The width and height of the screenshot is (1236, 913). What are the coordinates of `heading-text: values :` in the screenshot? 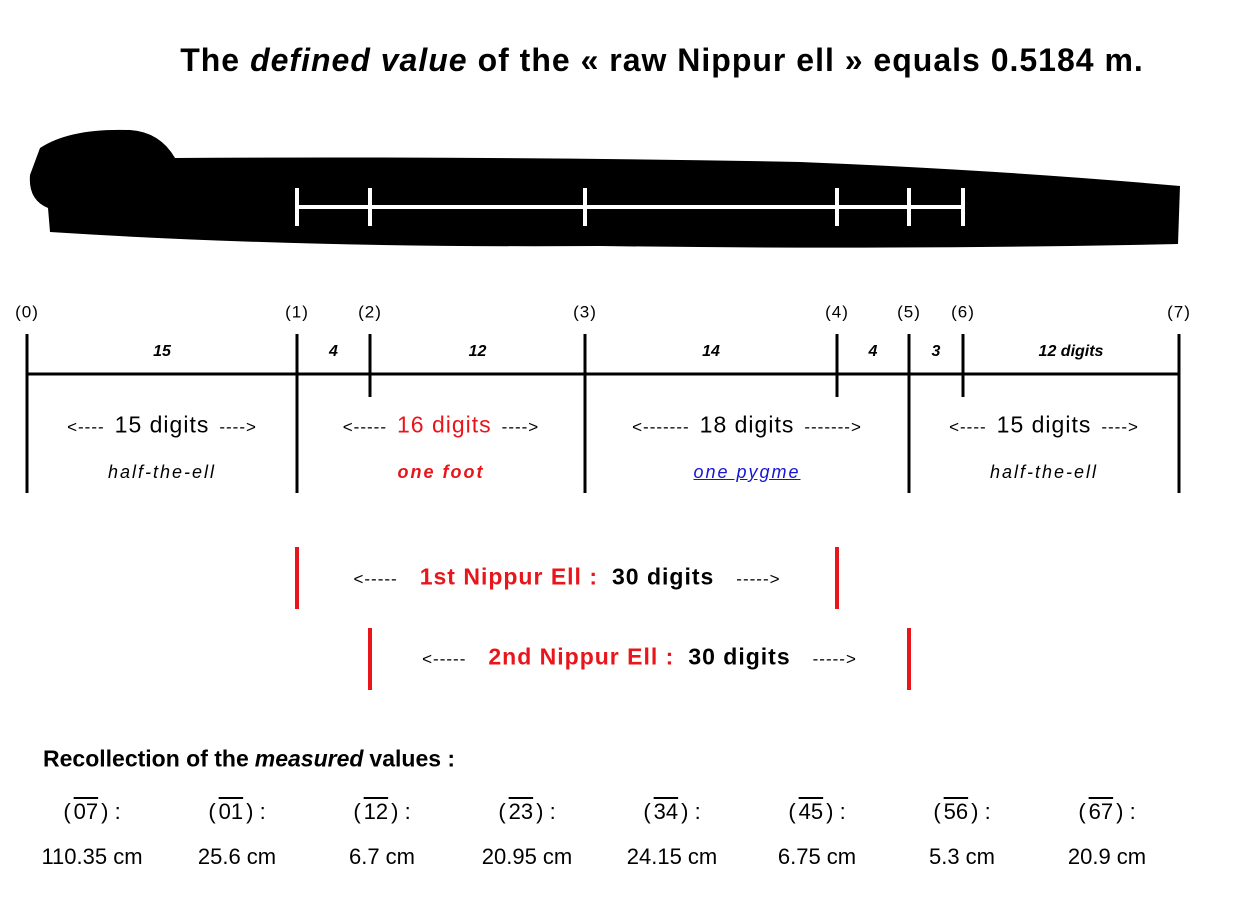 It's located at (412, 758).